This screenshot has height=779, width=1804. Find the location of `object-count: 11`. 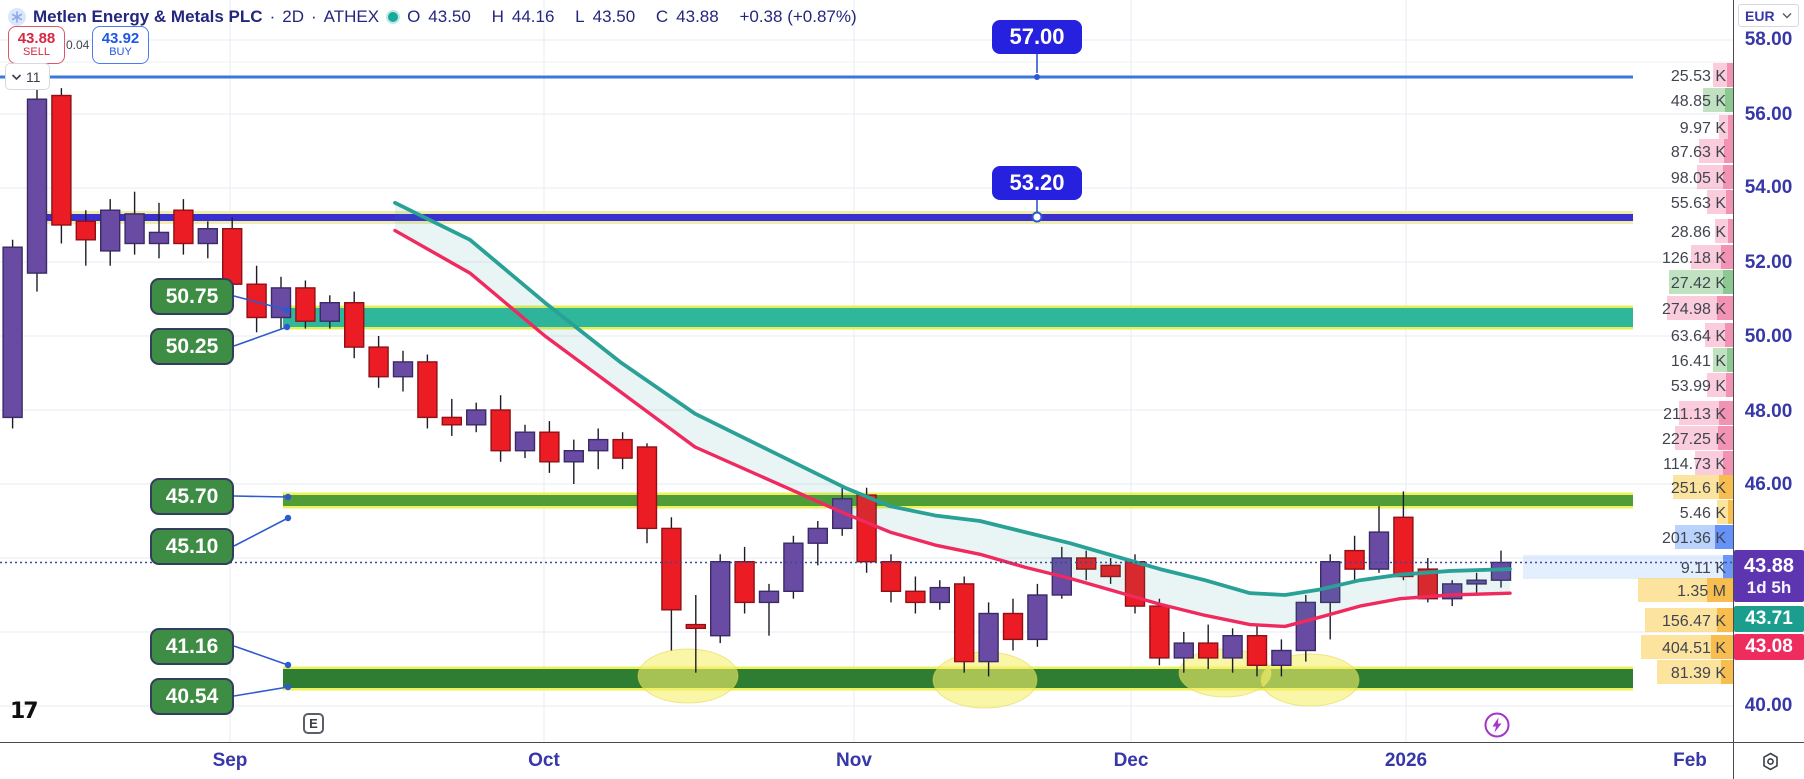

object-count: 11 is located at coordinates (33, 76).